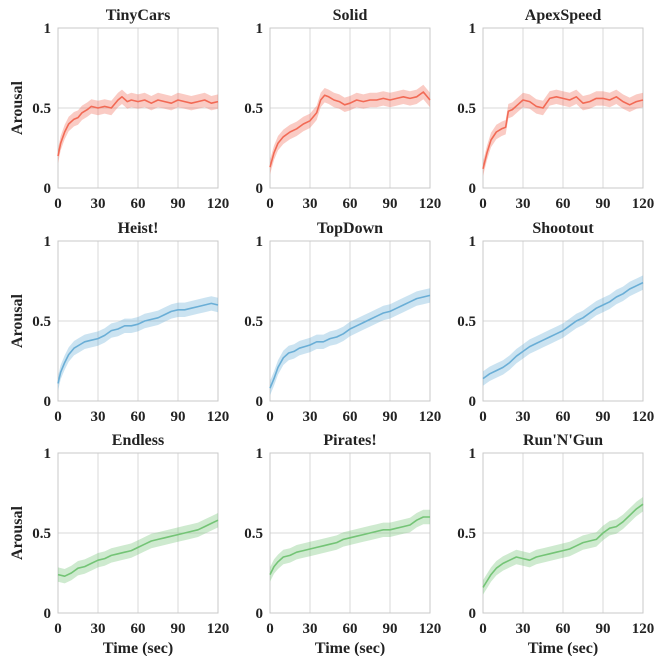 Image resolution: width=655 pixels, height=656 pixels. I want to click on subplot-title: TopDown, so click(350, 228).